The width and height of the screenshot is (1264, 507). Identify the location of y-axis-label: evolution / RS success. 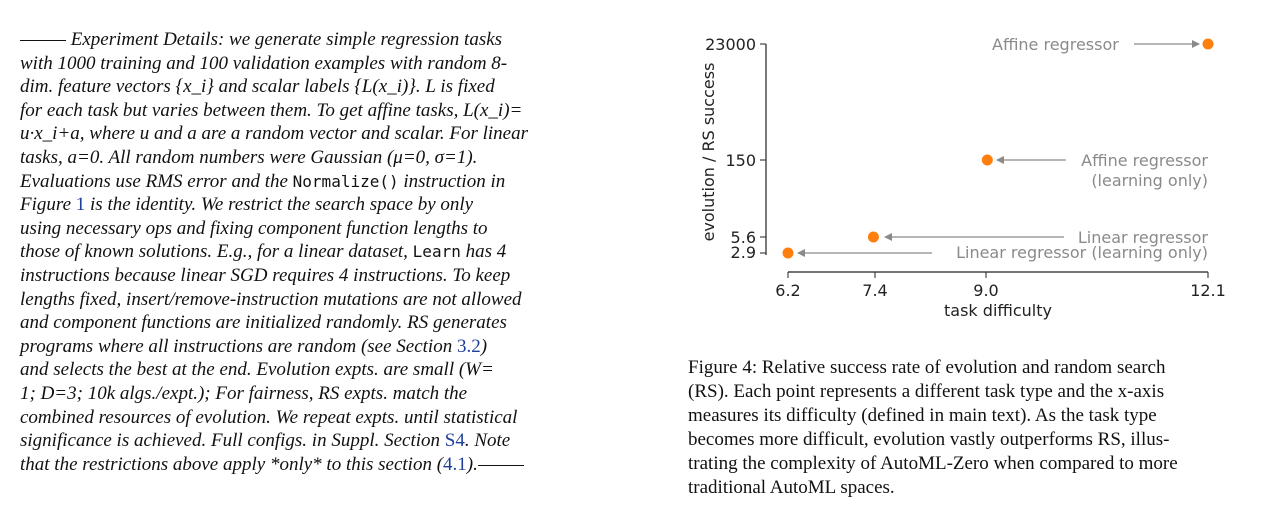
(708, 152).